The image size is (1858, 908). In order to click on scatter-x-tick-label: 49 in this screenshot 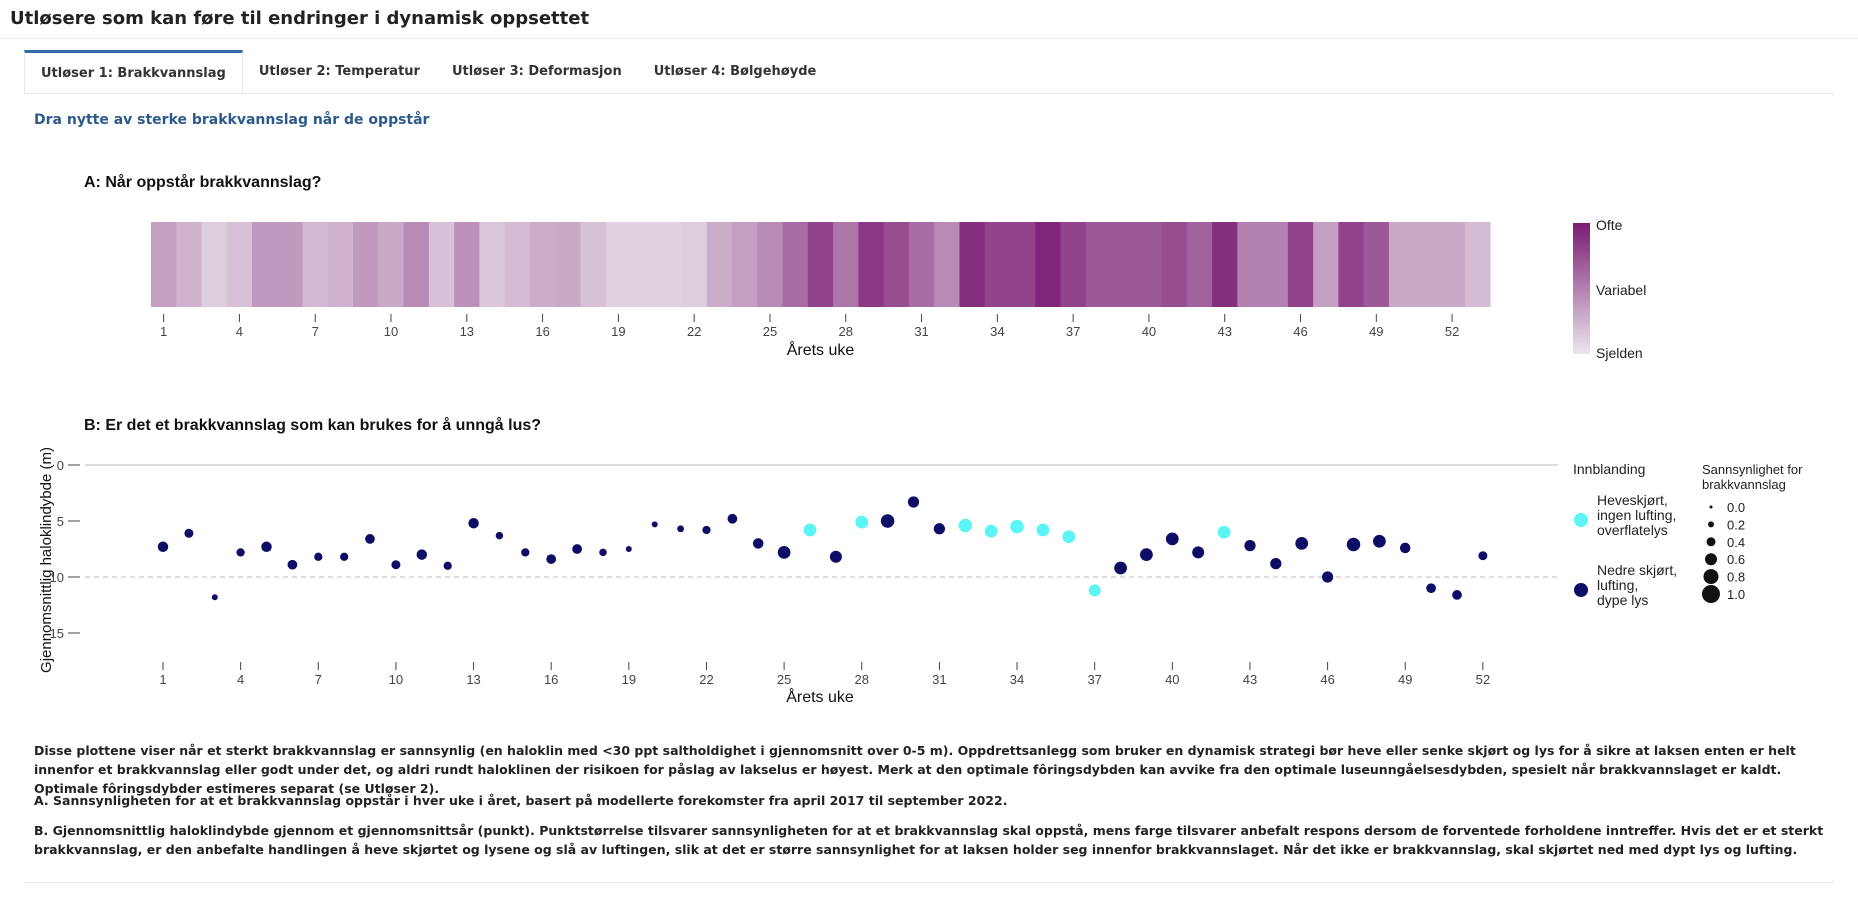, I will do `click(1405, 679)`.